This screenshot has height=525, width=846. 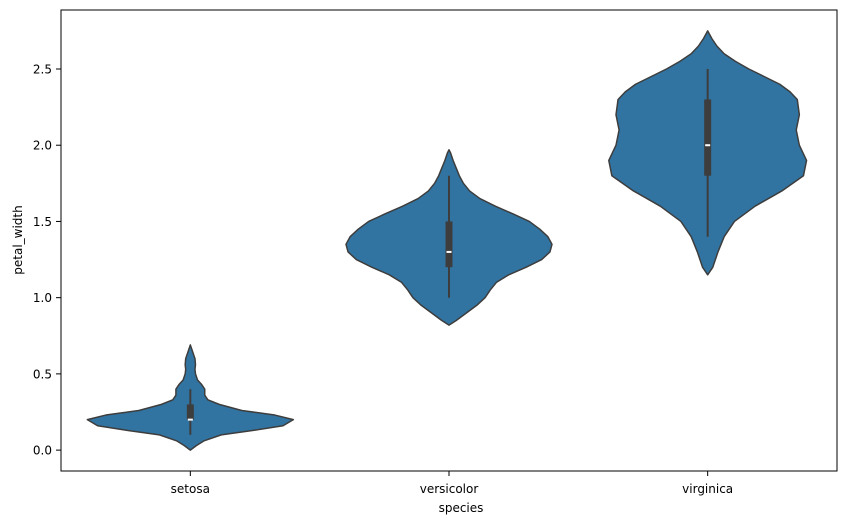 What do you see at coordinates (190, 412) in the screenshot?
I see `iqr-box-setosa` at bounding box center [190, 412].